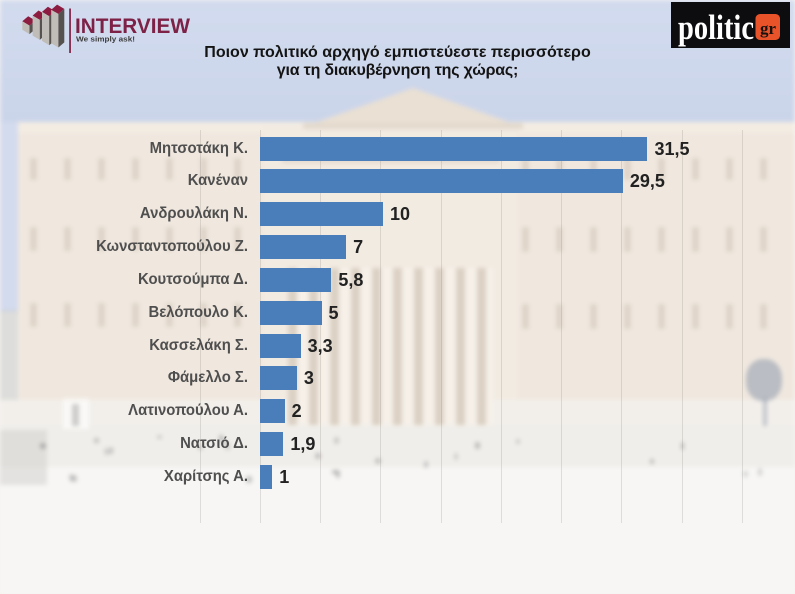 The image size is (795, 594). What do you see at coordinates (132, 26) in the screenshot?
I see `svg-text: INTERVIEW` at bounding box center [132, 26].